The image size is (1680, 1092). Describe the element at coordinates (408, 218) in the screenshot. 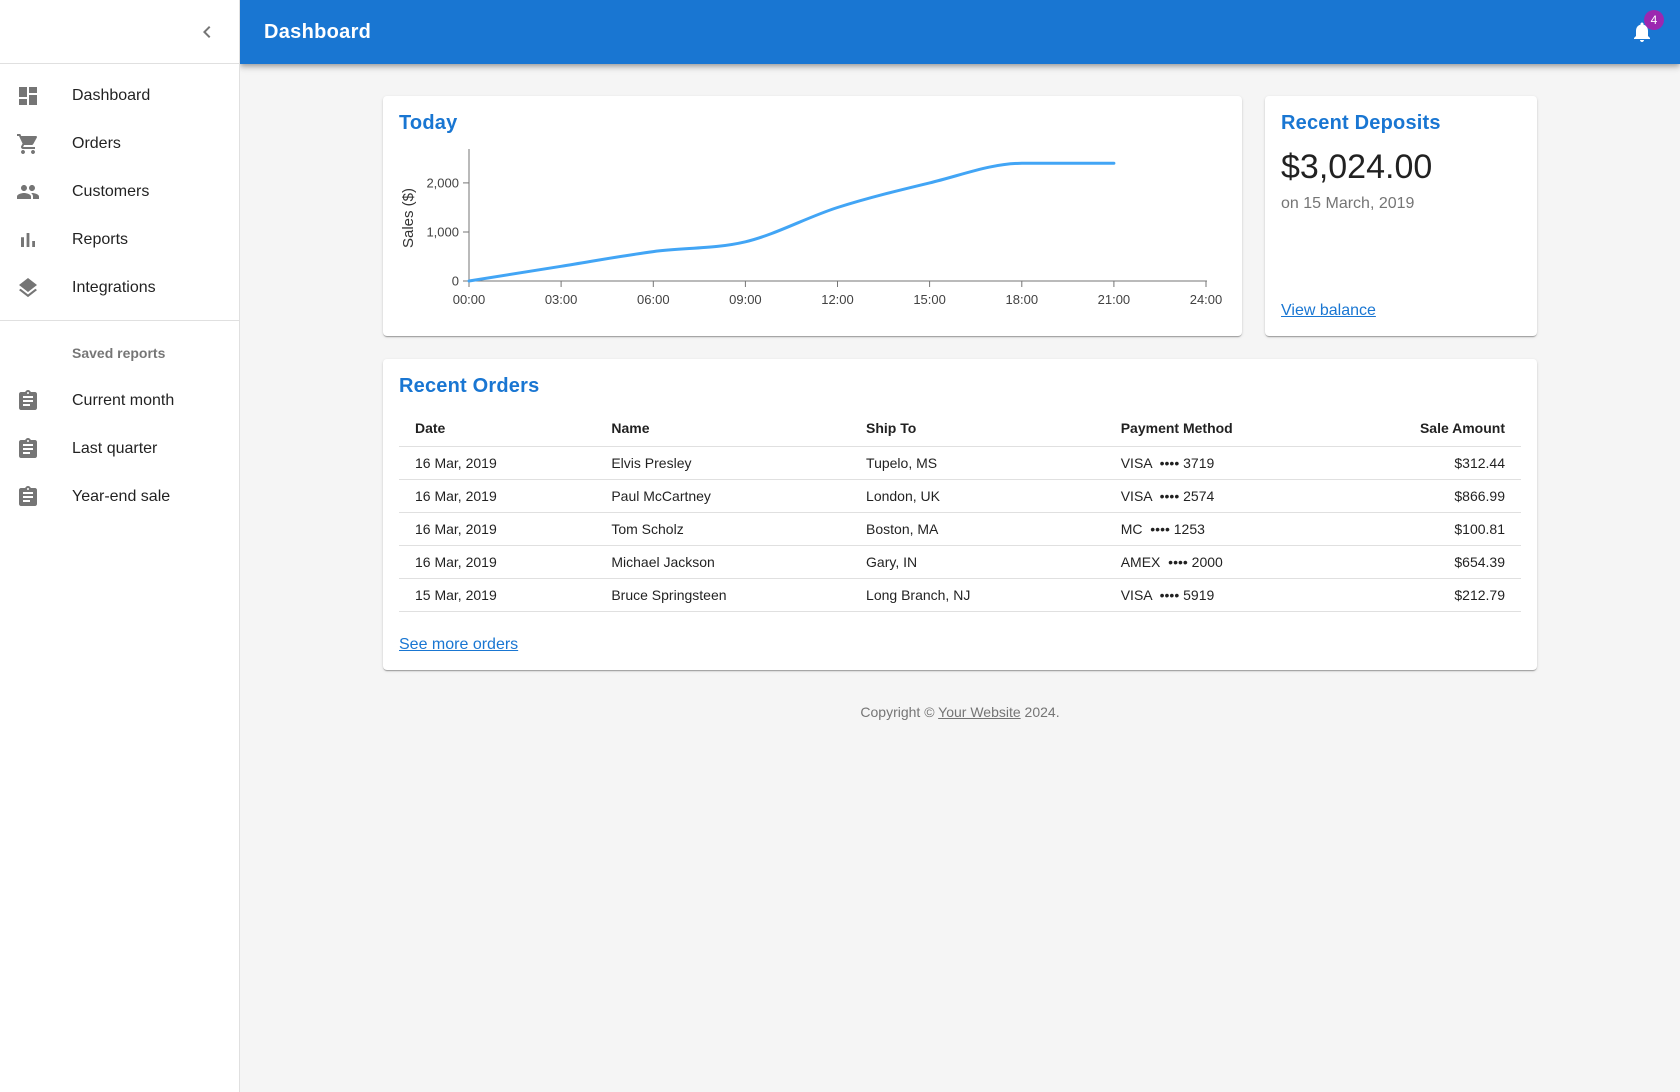

I see `y-axis-label: Sales ($)` at that location.